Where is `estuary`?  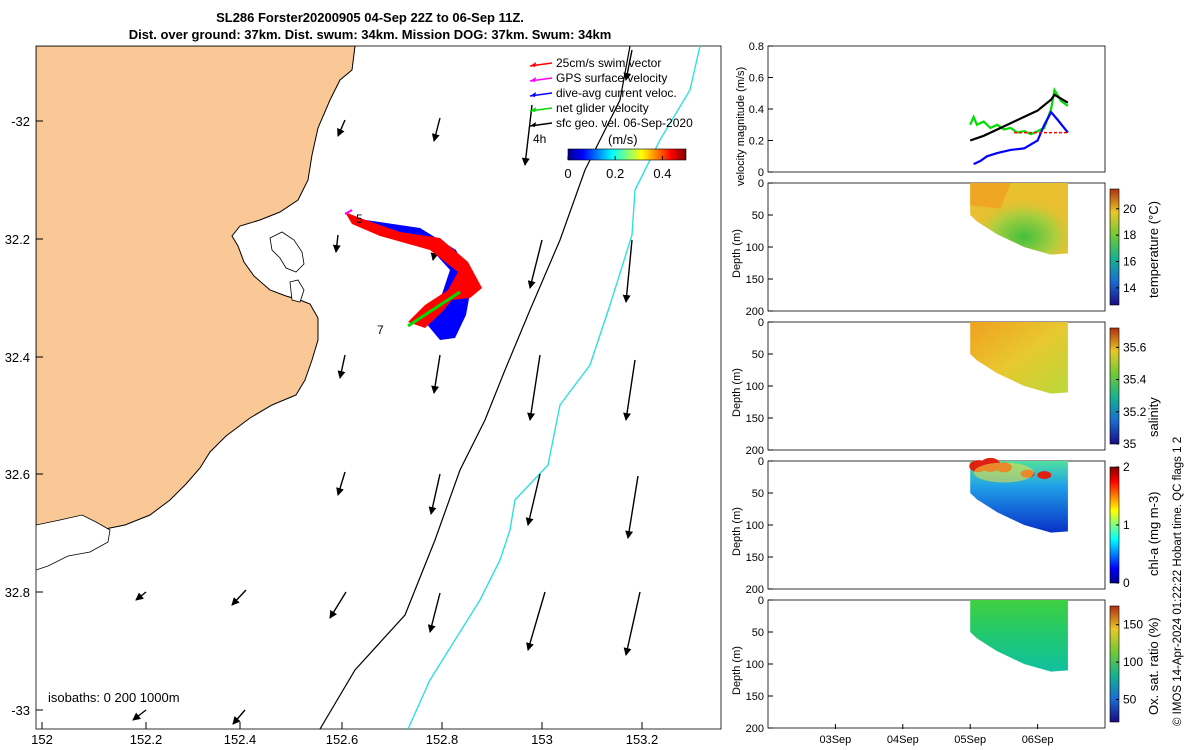 estuary is located at coordinates (287, 252).